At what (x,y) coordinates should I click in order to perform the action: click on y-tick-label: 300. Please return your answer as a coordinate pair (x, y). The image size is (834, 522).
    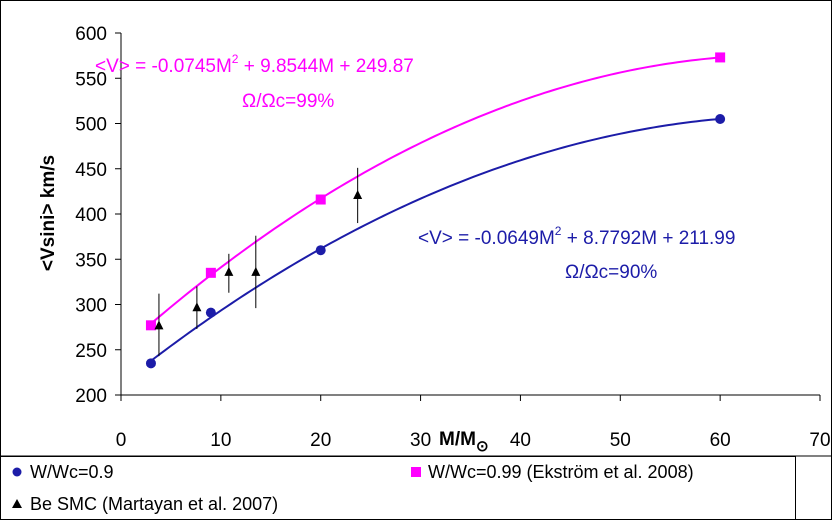
    Looking at the image, I should click on (91, 306).